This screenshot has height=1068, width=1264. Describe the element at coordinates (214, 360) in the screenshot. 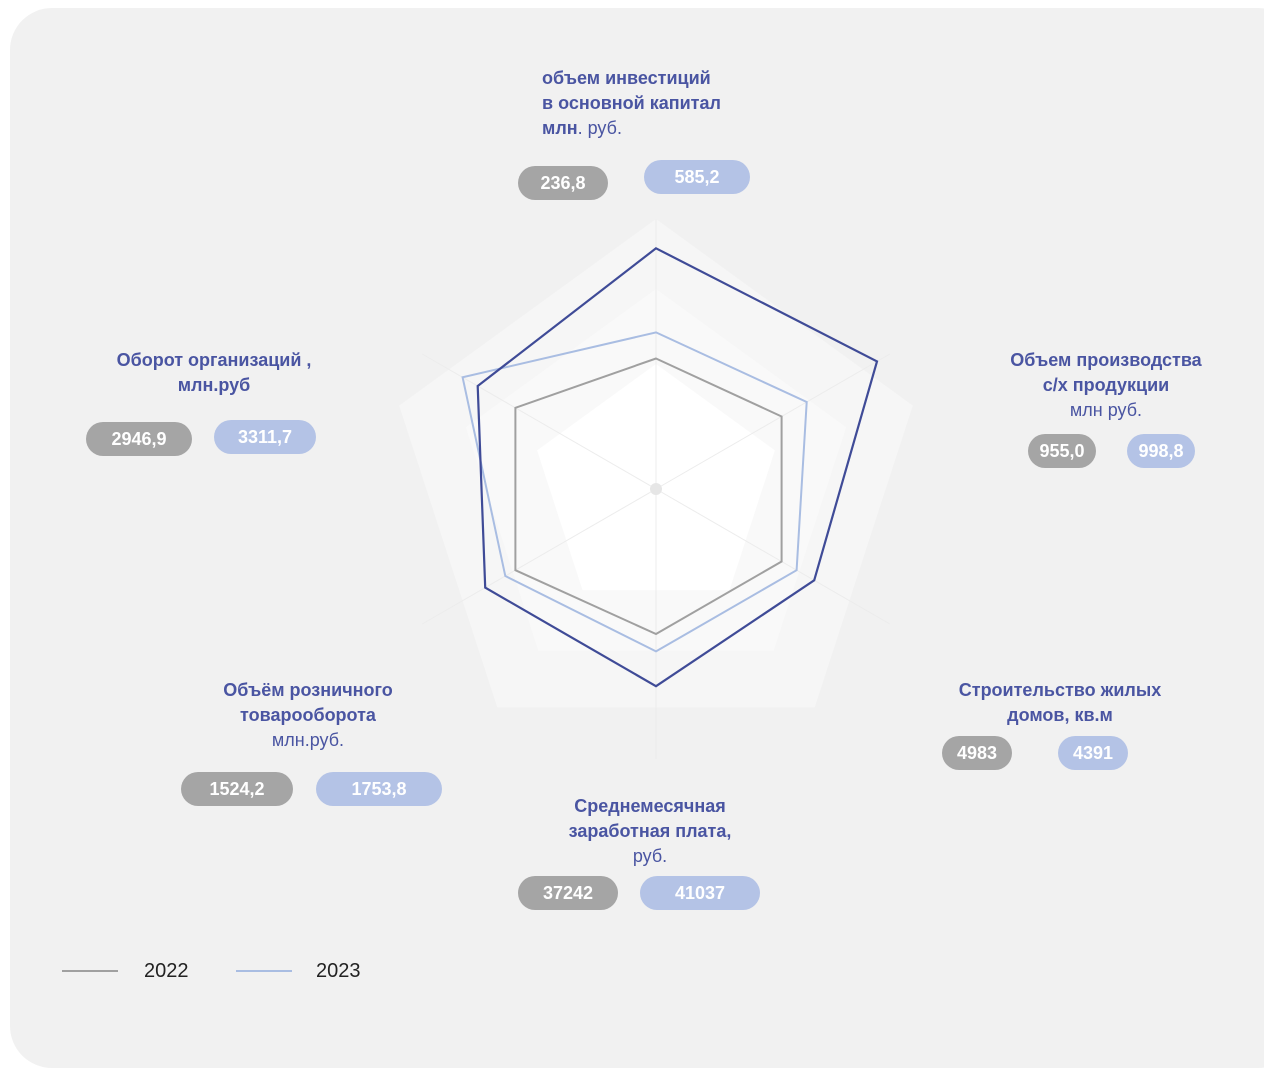

I see `axis-label-line: Оборот организаций ,` at that location.